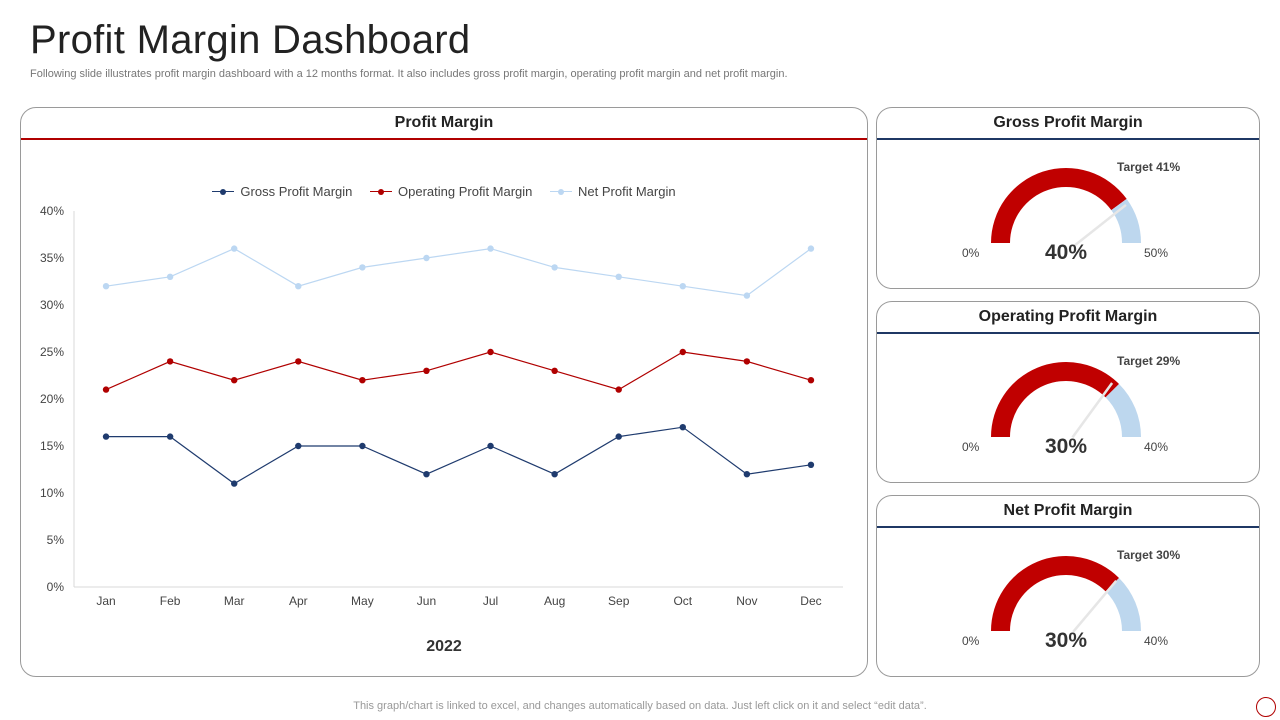 The image size is (1280, 720). What do you see at coordinates (296, 191) in the screenshot?
I see `legend-label: Gross Profit Margin` at bounding box center [296, 191].